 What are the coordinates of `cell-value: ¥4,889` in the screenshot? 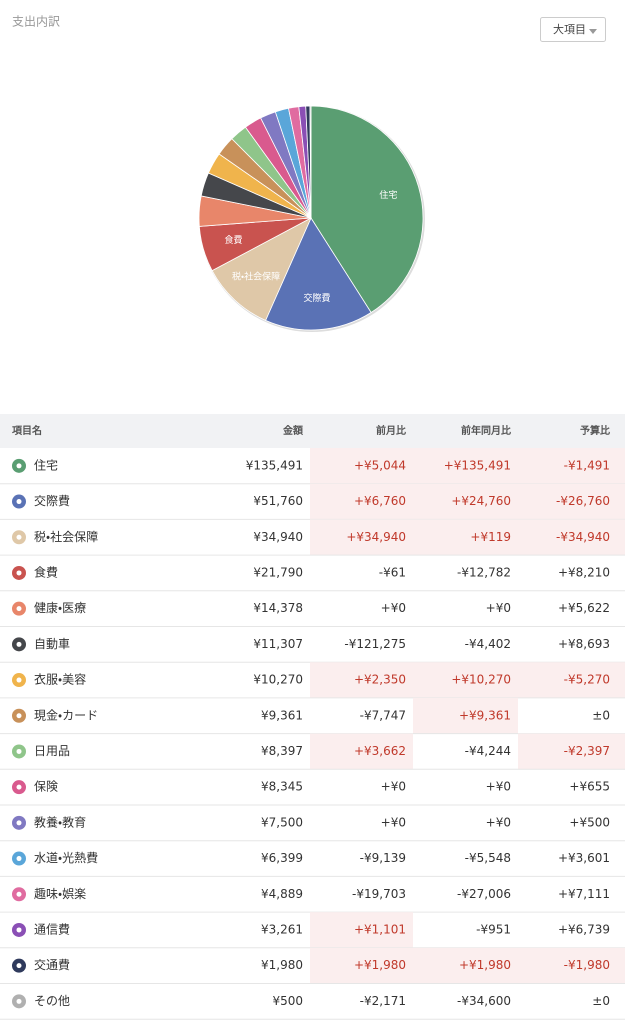 It's located at (282, 894).